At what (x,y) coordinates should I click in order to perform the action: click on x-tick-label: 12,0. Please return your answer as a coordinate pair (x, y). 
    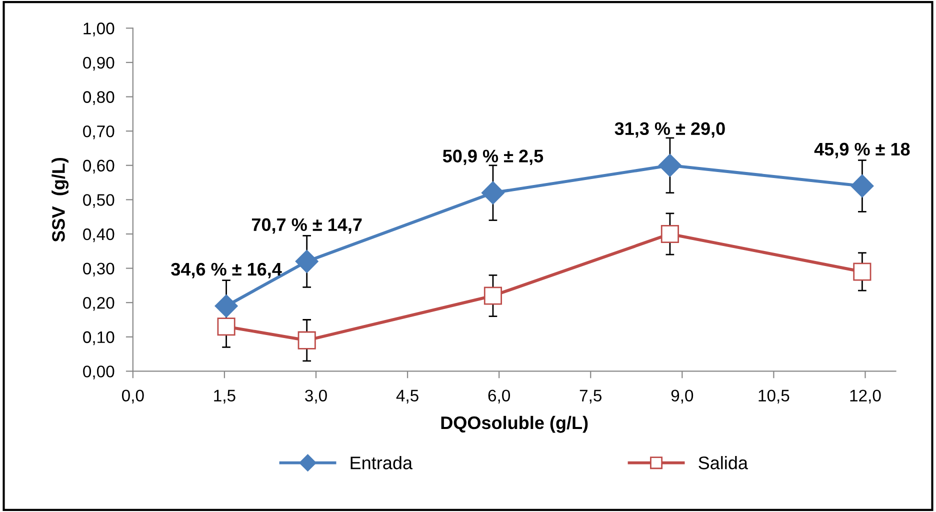
    Looking at the image, I should click on (865, 397).